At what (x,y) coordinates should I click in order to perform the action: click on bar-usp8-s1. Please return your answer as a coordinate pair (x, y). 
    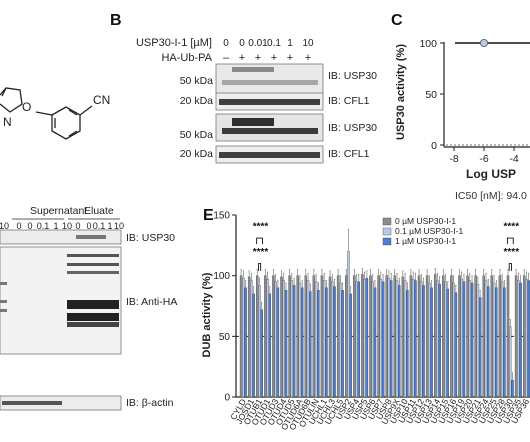
    Looking at the image, I should click on (389, 337).